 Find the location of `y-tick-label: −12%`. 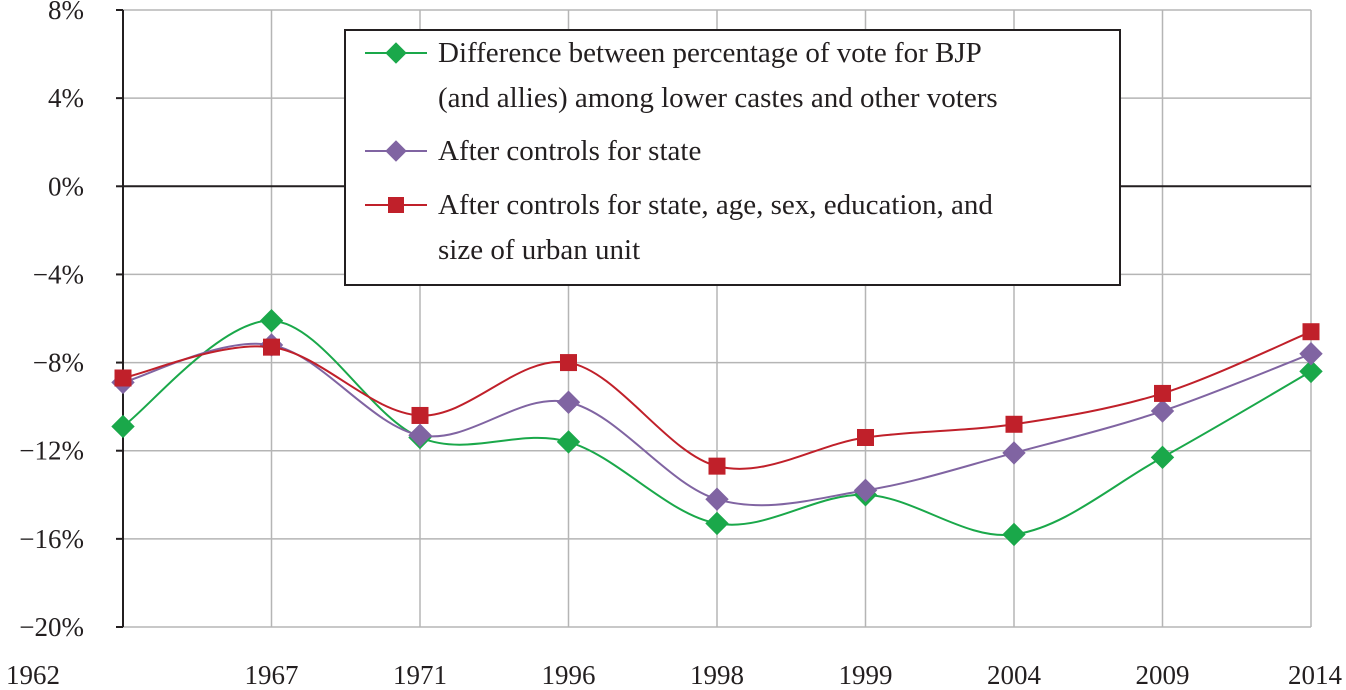

y-tick-label: −12% is located at coordinates (51, 451).